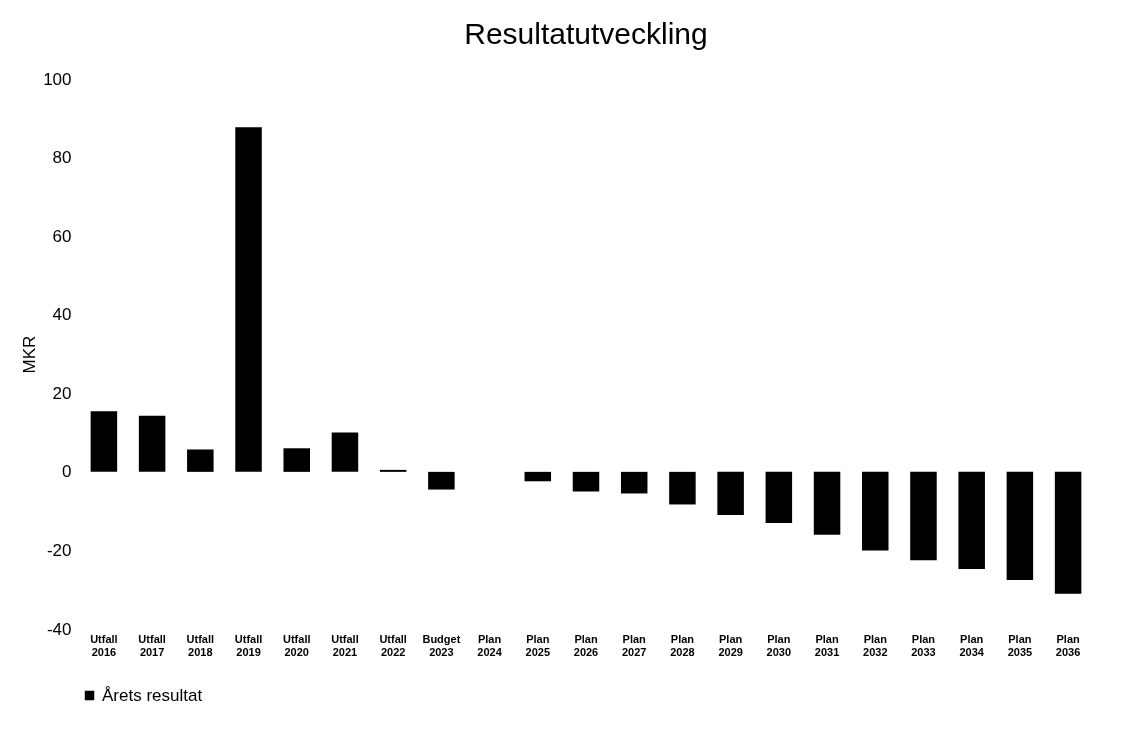  I want to click on x-tick-label: Utfall 2022, so click(393, 645).